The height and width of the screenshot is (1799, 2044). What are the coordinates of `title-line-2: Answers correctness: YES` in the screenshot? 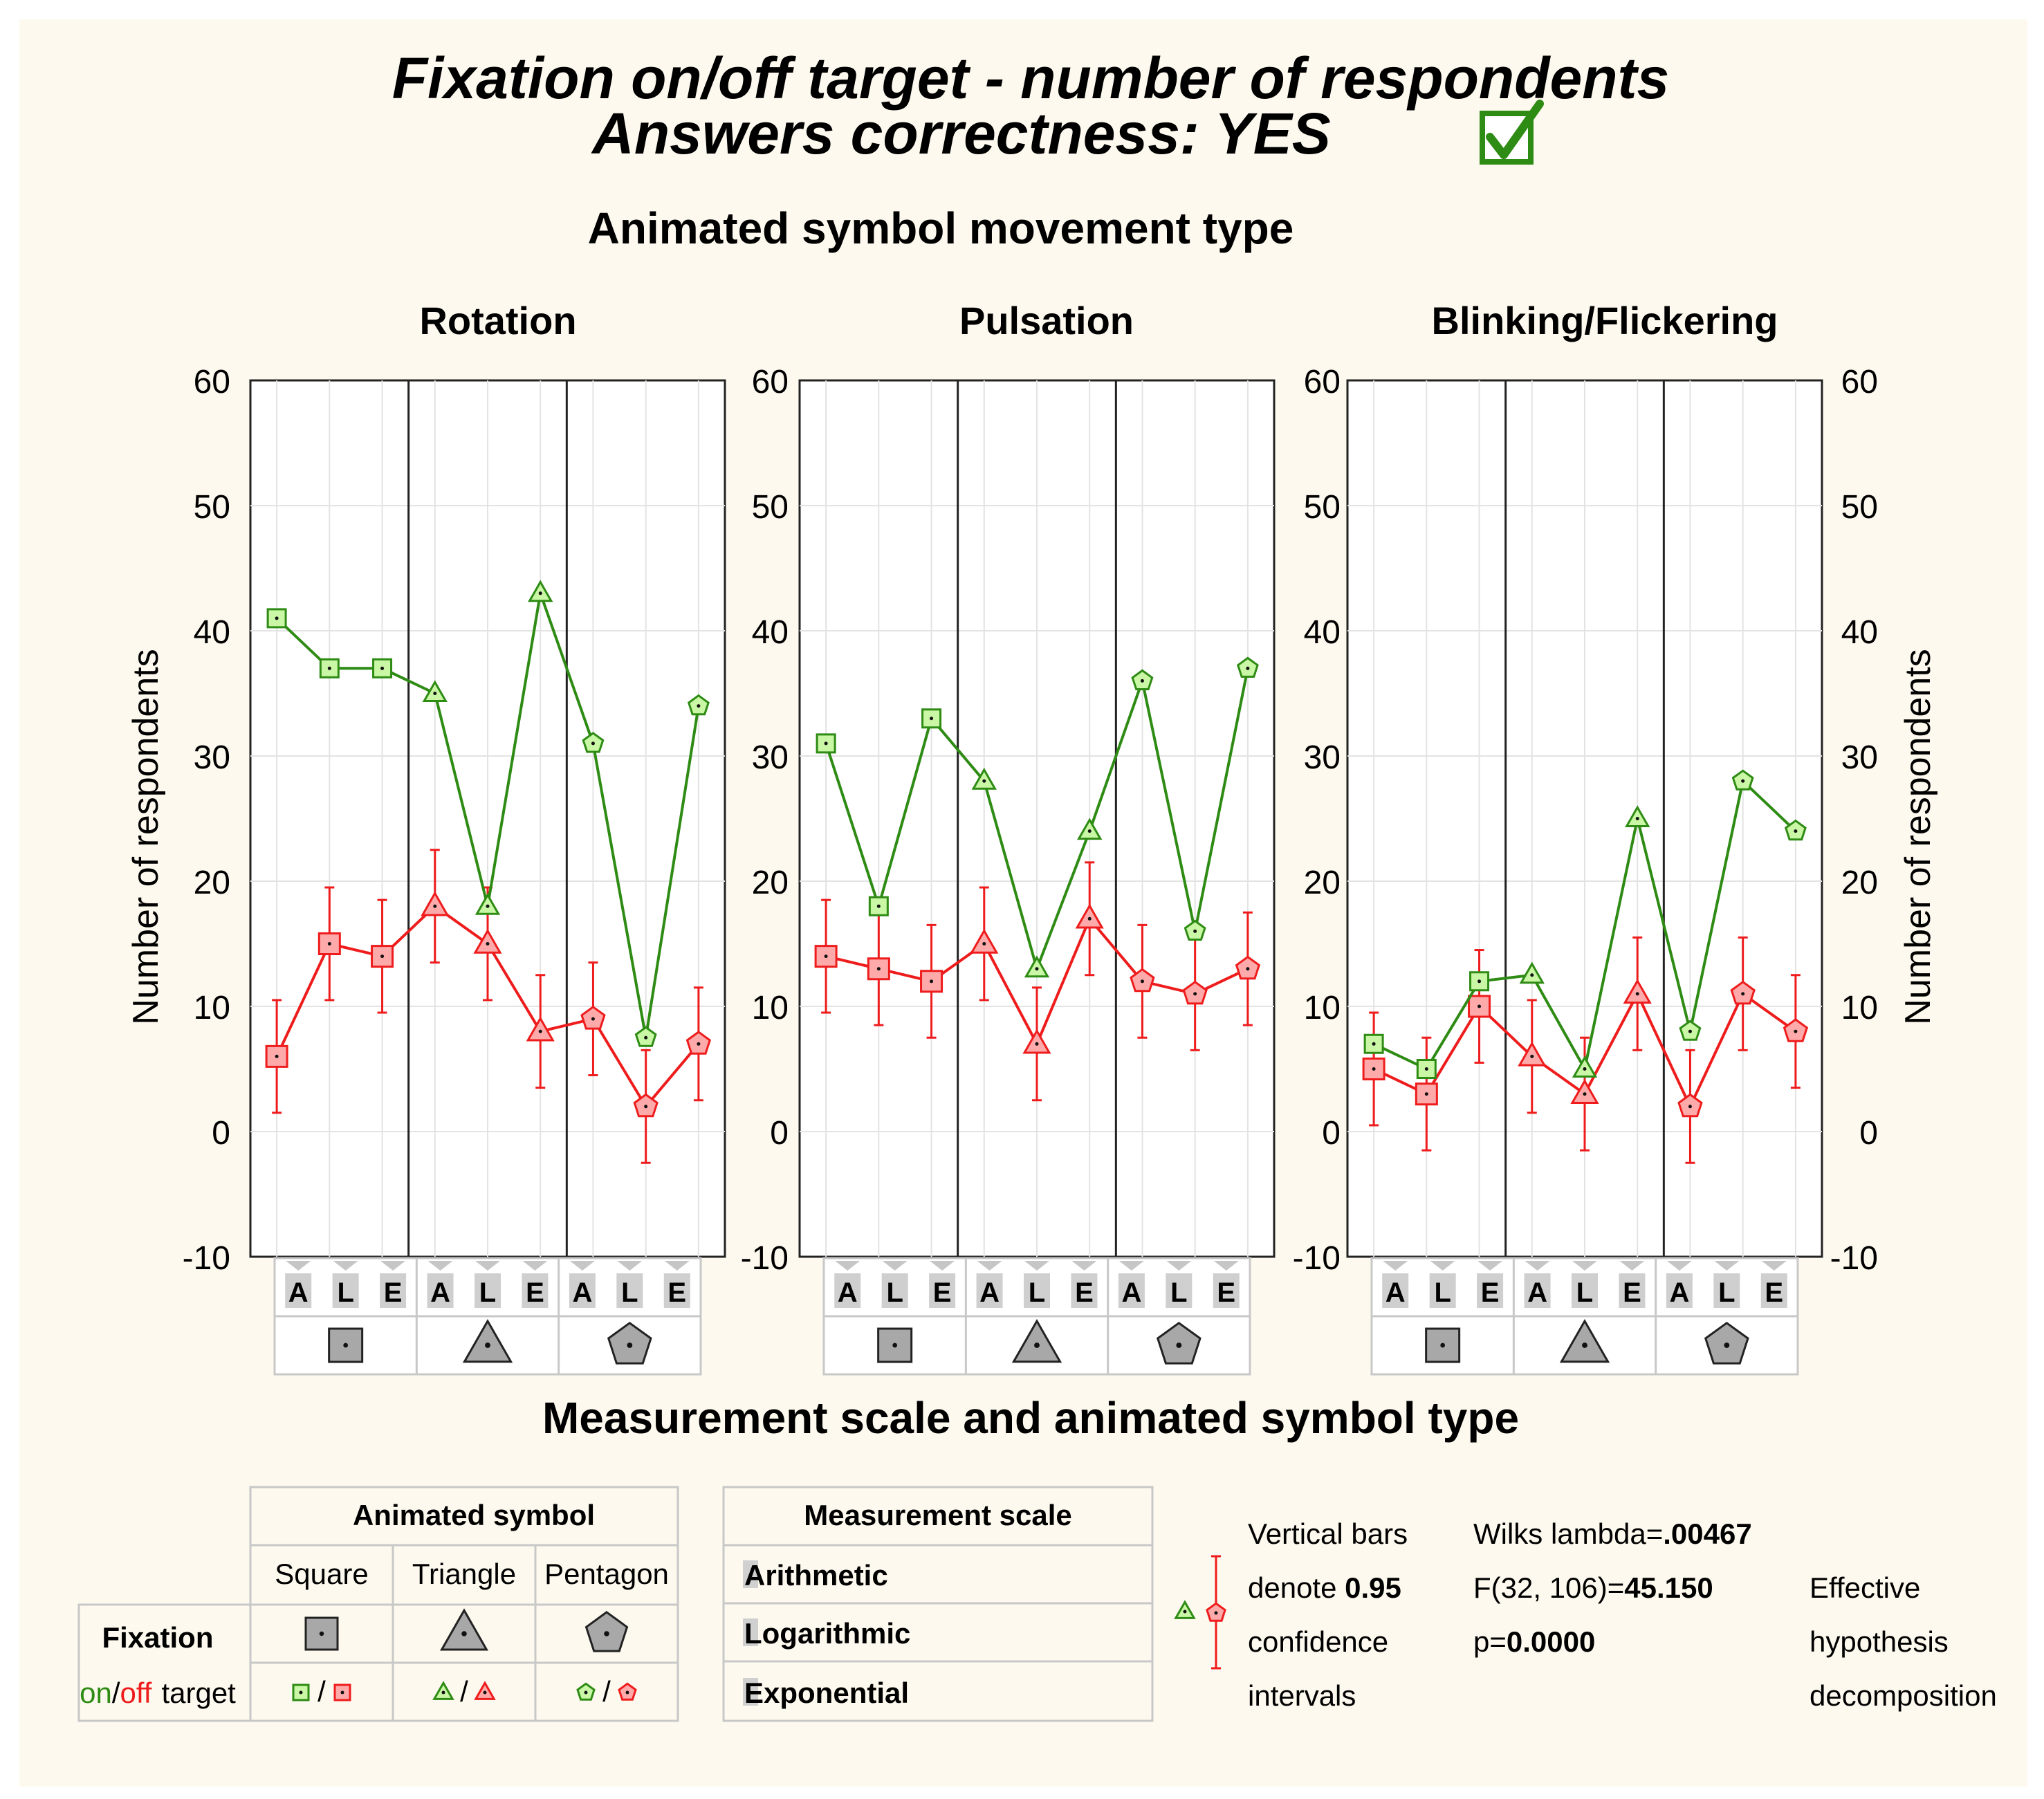 It's located at (961, 133).